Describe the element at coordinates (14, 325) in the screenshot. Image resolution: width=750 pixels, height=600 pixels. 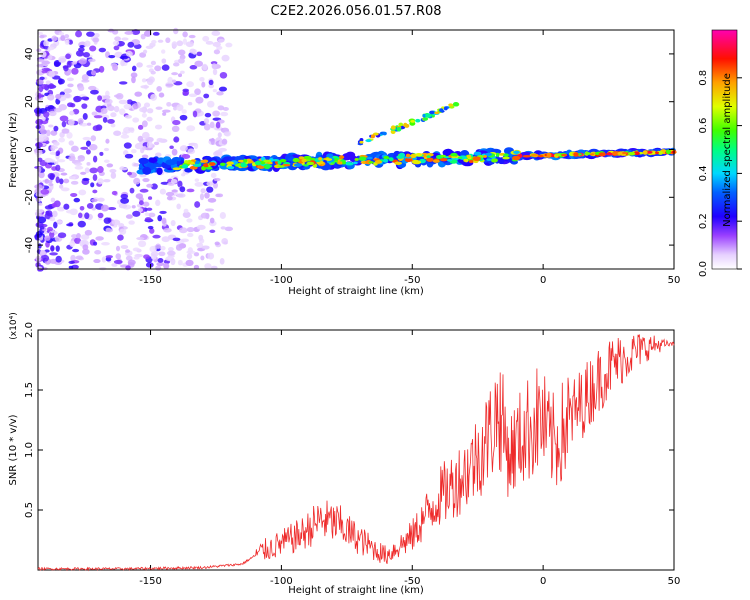
I see `snr-multiplier: (x10⁴)` at that location.